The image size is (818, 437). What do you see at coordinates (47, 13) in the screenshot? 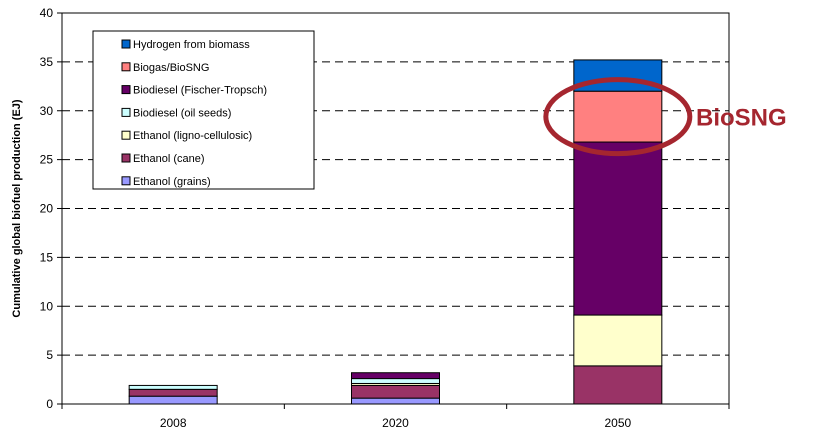
I see `y-tick-label: 40` at bounding box center [47, 13].